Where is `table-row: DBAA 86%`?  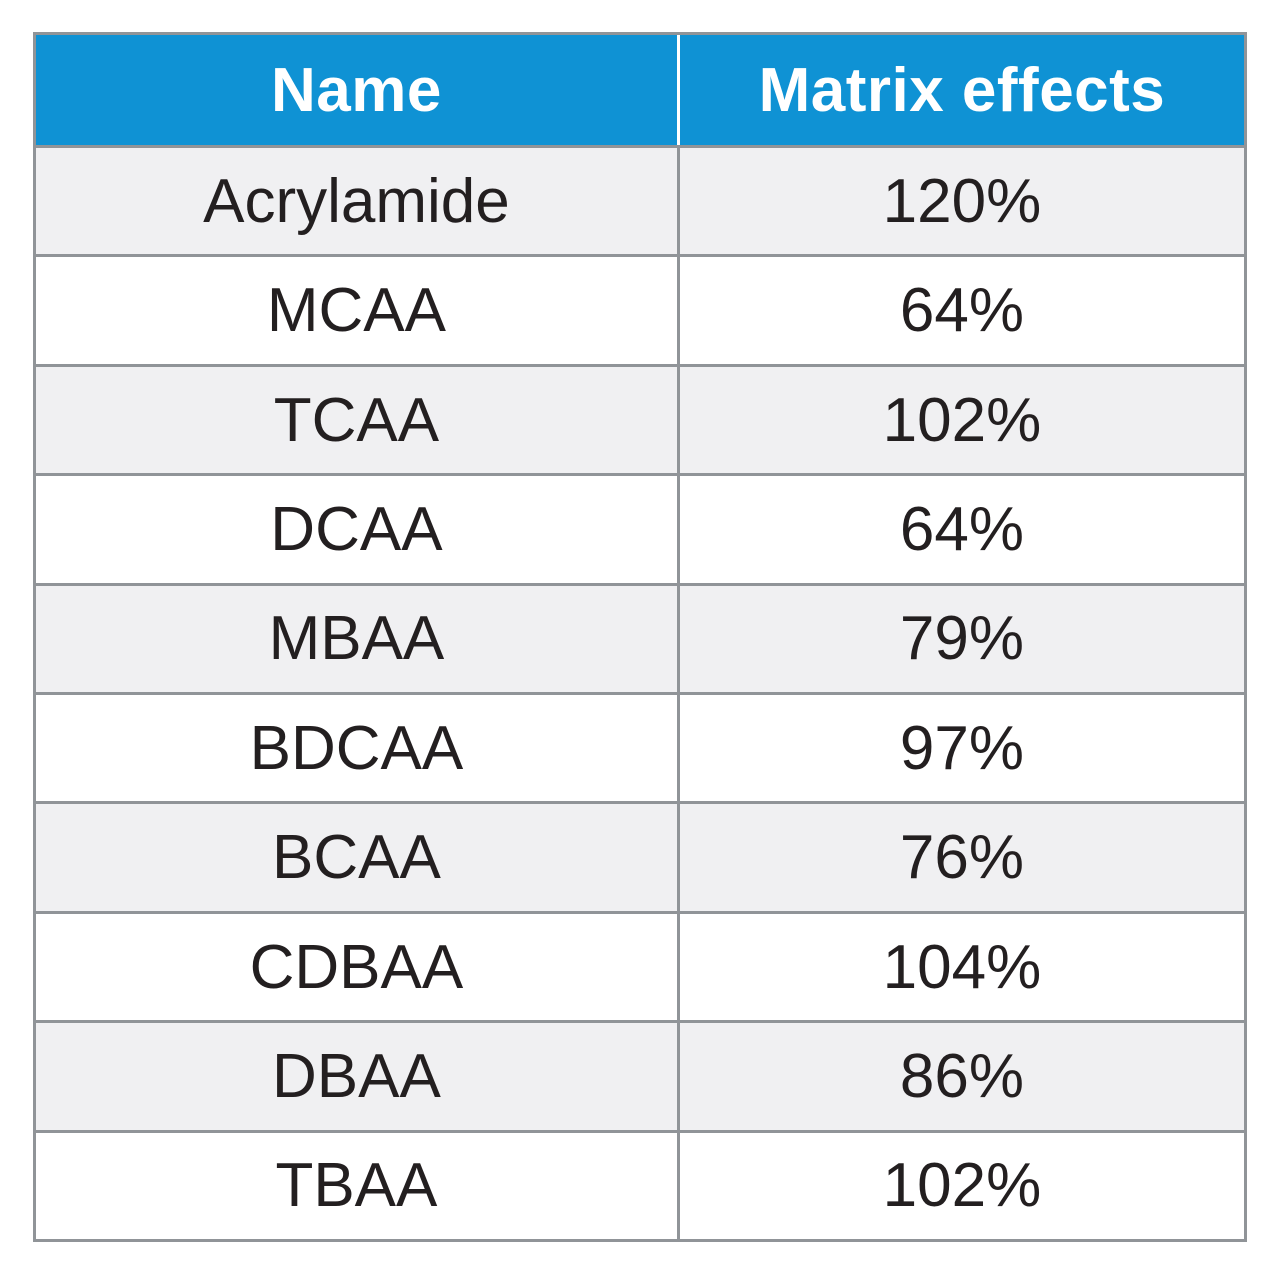
table-row: DBAA 86% is located at coordinates (640, 1075).